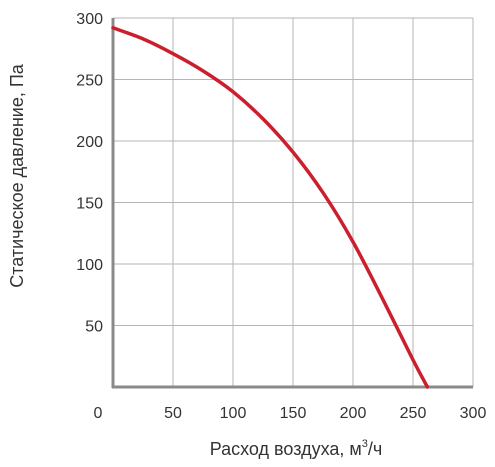  What do you see at coordinates (173, 413) in the screenshot?
I see `x-tick-label-50: 50` at bounding box center [173, 413].